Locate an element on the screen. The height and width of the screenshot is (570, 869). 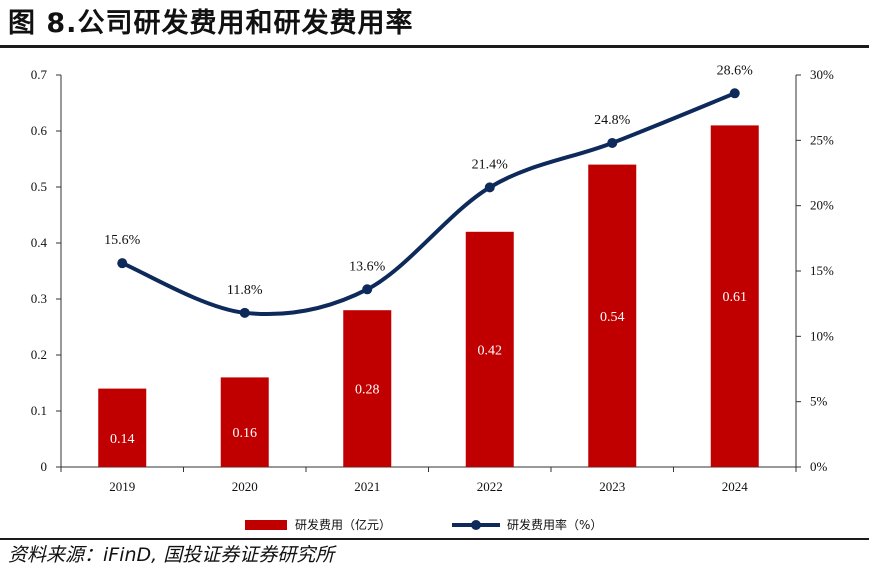
source-note: 资料来源：iFinD, 国投证券证券研究所 is located at coordinates (171, 555).